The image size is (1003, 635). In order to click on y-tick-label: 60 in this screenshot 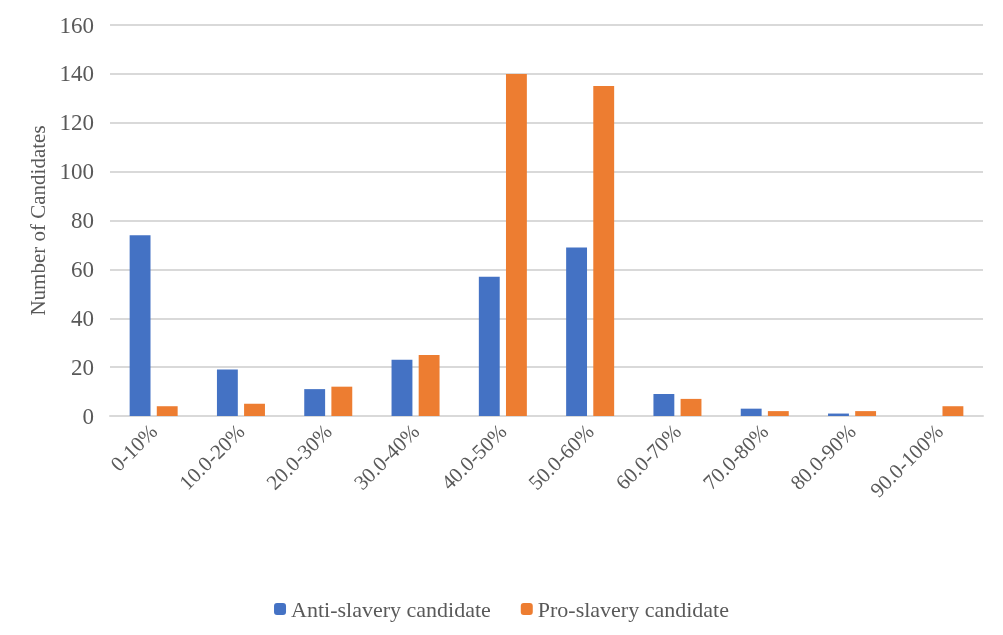, I will do `click(82, 269)`.